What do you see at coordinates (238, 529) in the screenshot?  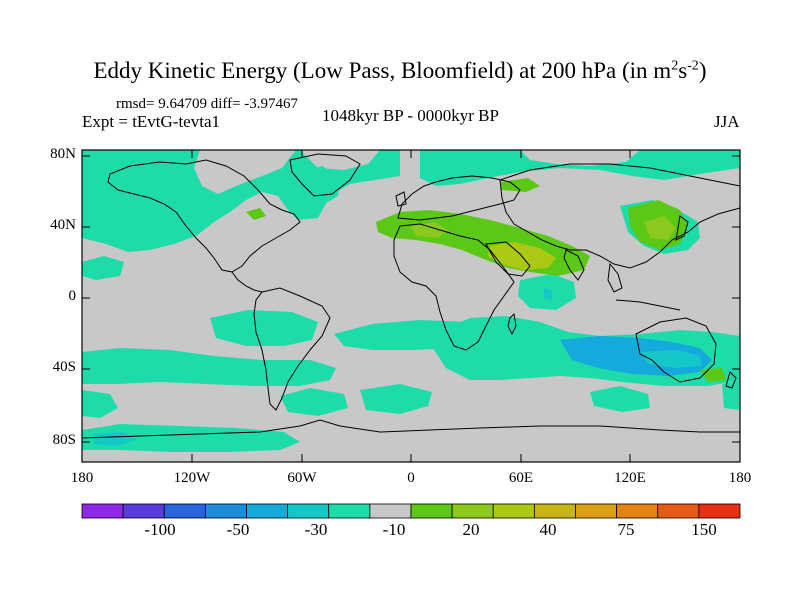 I see `colorbar-label: -50` at bounding box center [238, 529].